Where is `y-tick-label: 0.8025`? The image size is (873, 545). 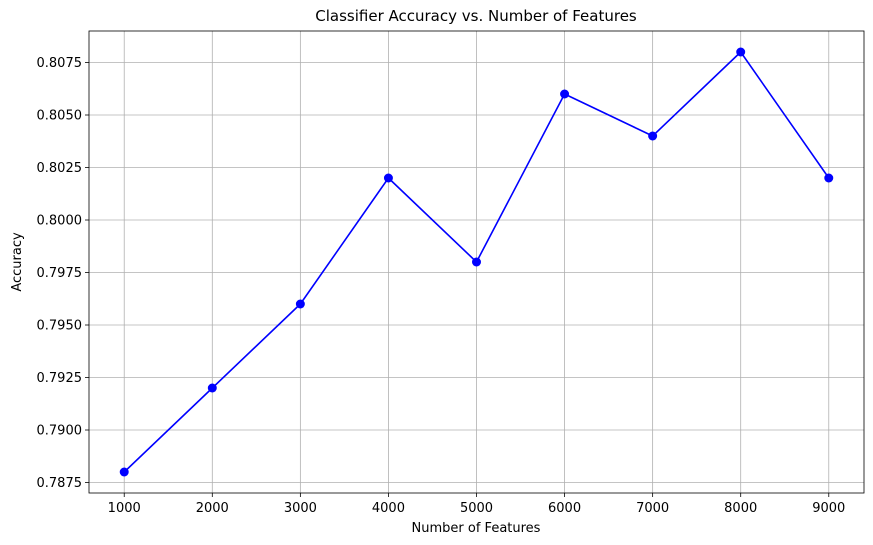 y-tick-label: 0.8025 is located at coordinates (60, 168).